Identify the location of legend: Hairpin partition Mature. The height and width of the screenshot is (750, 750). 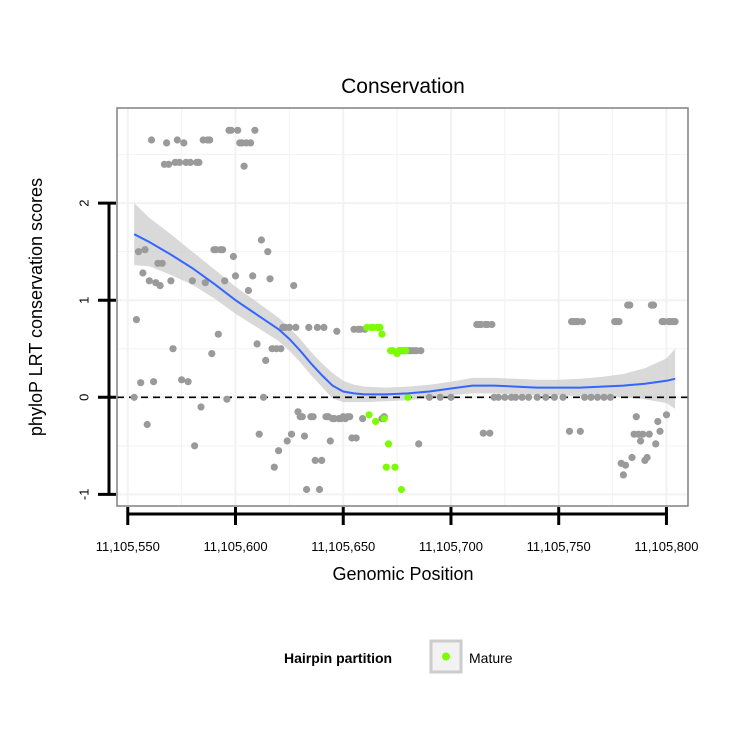
(398, 656).